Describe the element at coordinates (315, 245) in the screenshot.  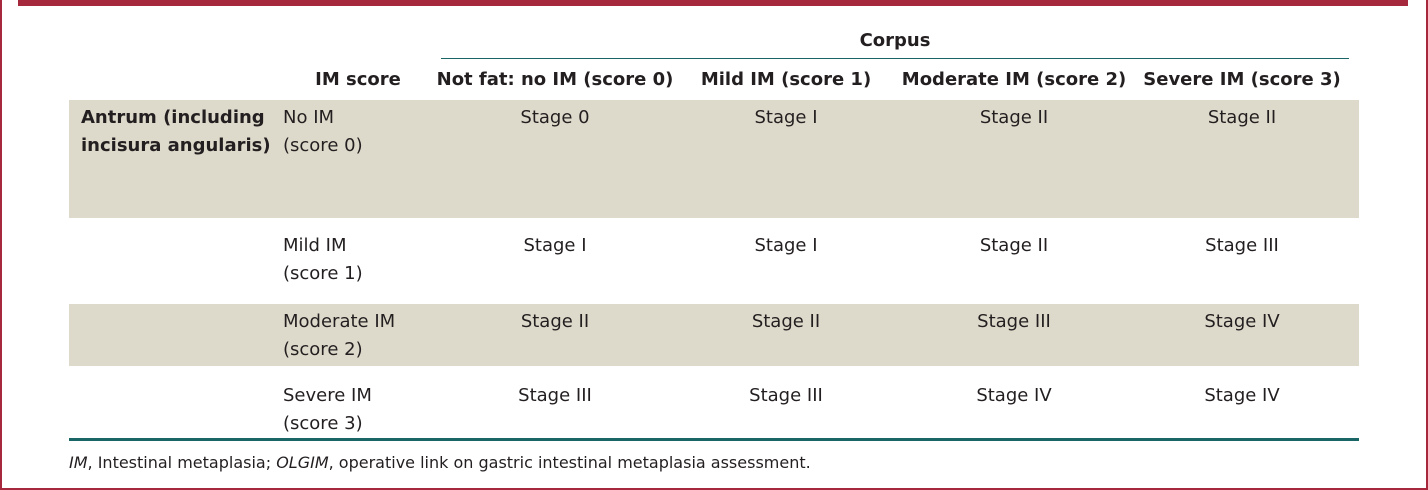
I see `im-name: Mild IM` at that location.